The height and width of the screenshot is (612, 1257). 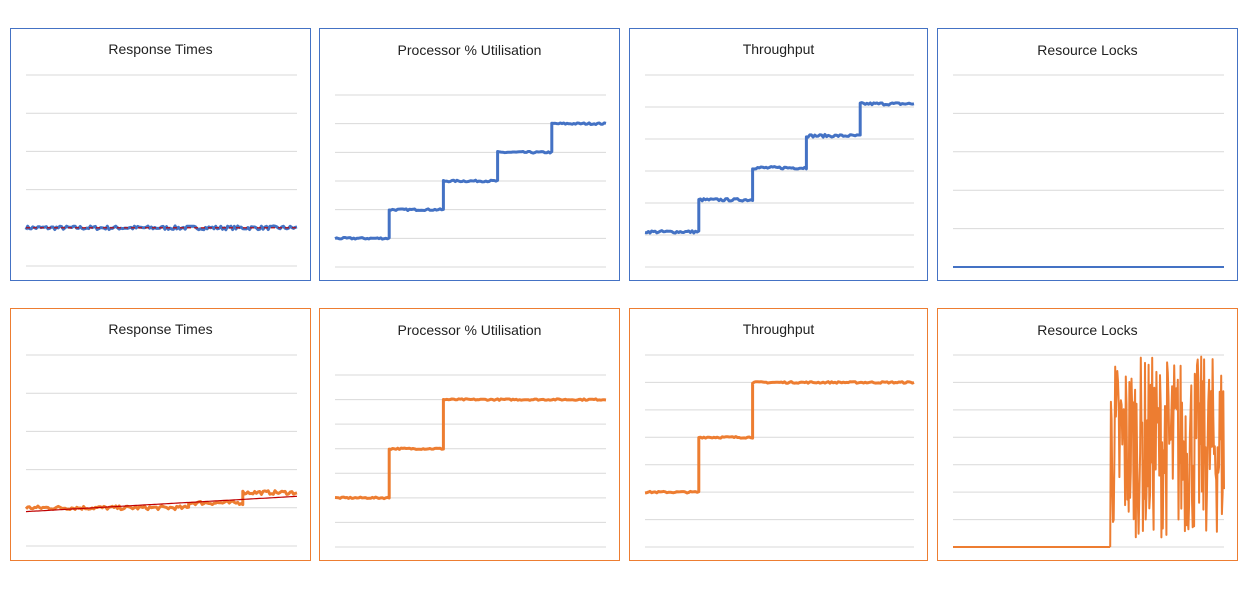 I want to click on panel-bottom-throughput: Throughput, so click(x=778, y=434).